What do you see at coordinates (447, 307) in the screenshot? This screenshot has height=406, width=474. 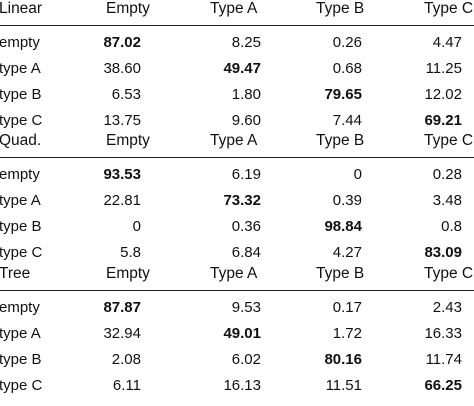 I see `table-cell: 2.43` at bounding box center [447, 307].